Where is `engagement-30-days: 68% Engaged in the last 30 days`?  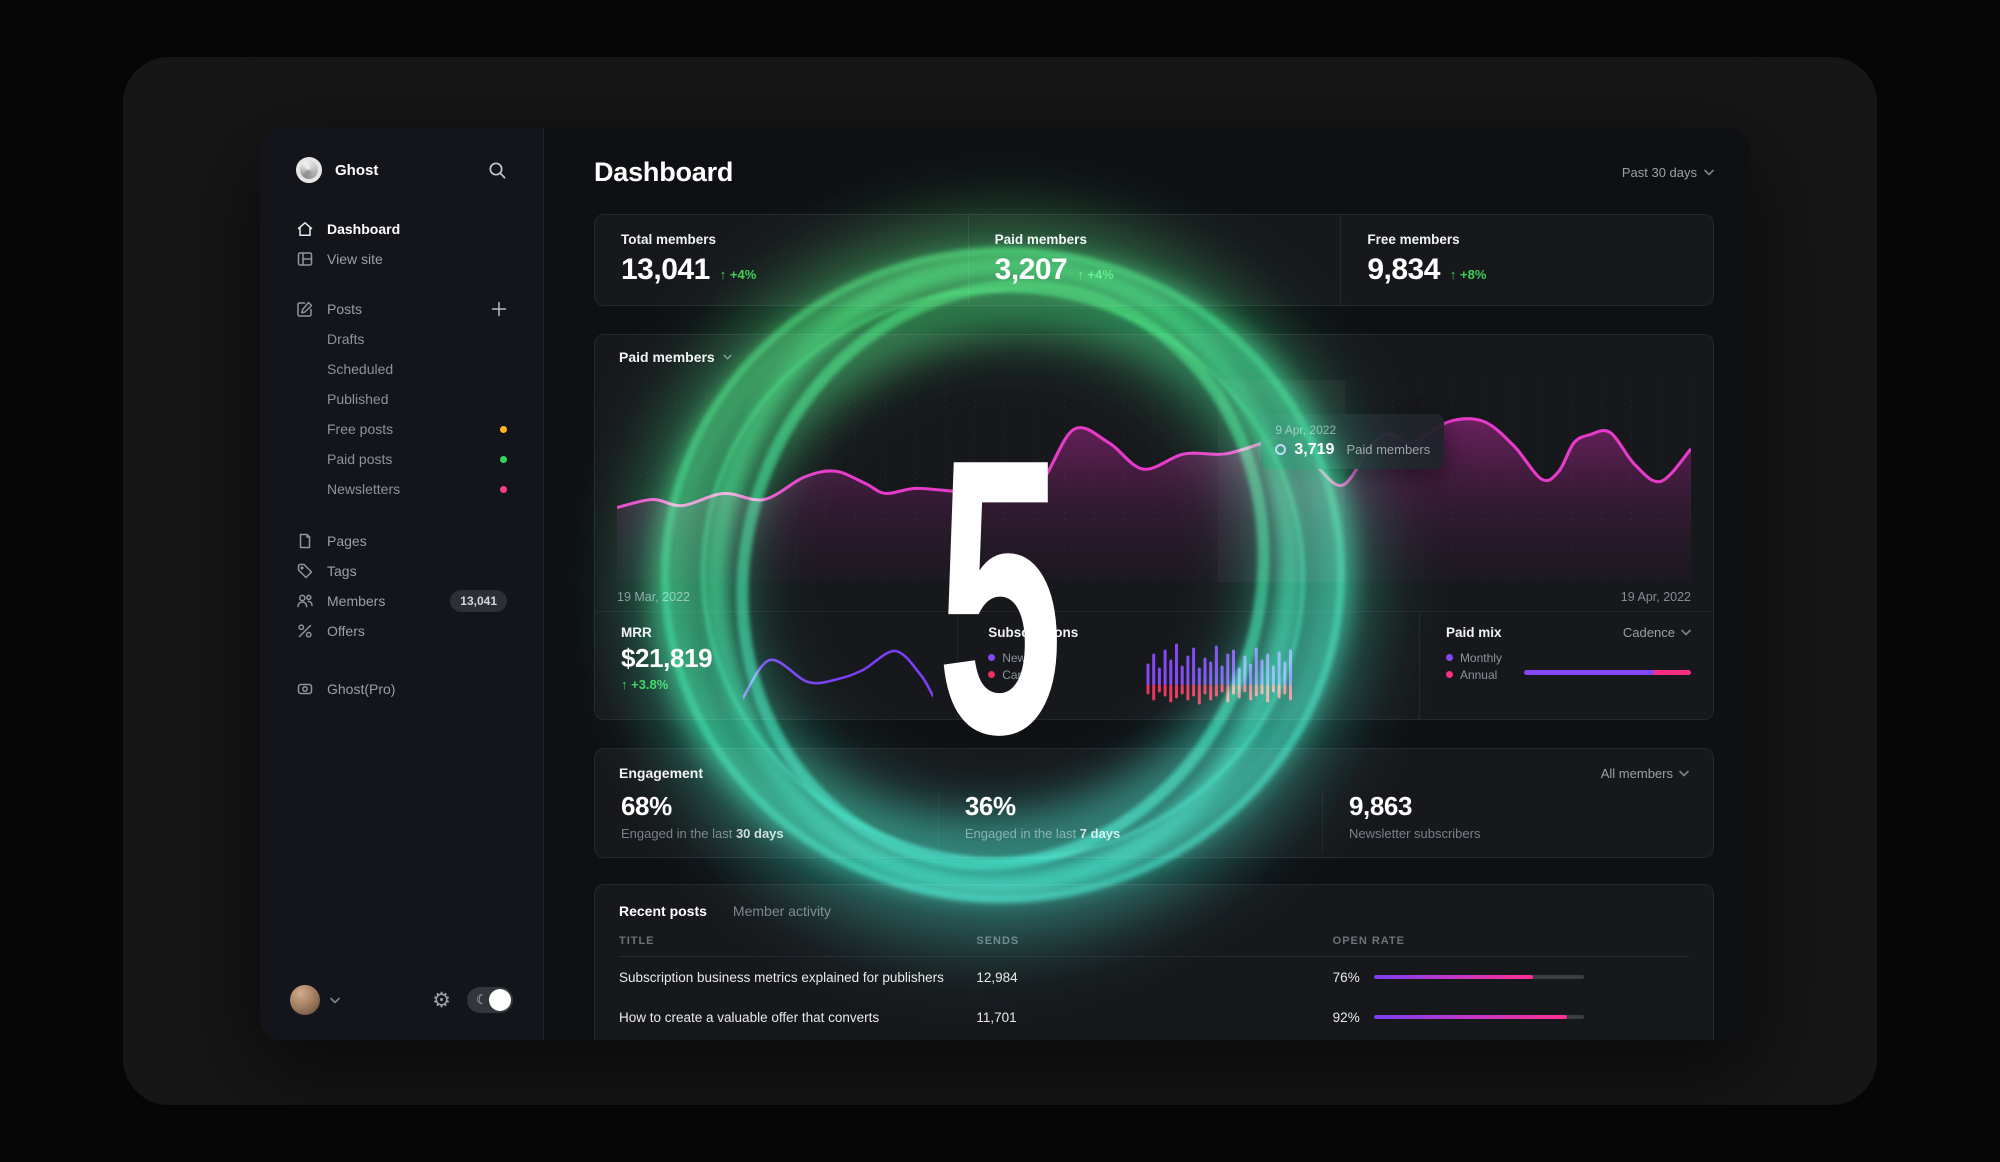
engagement-30-days: 68% Engaged in the last 30 days is located at coordinates (702, 816).